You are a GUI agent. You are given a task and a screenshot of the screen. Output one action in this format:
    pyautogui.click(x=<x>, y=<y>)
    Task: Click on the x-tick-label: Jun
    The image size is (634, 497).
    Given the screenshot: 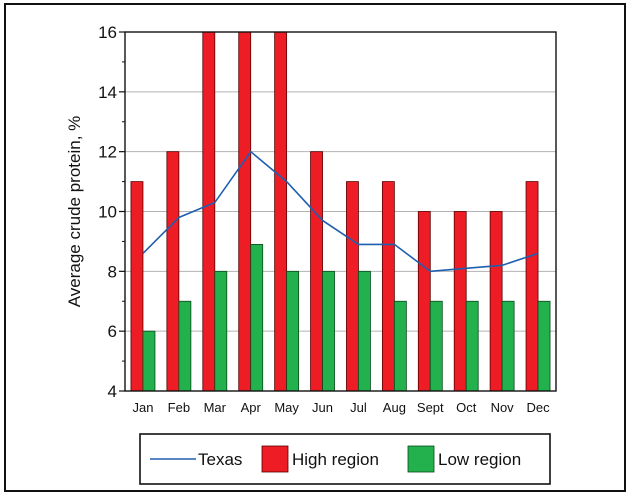 What is the action you would take?
    pyautogui.click(x=322, y=407)
    